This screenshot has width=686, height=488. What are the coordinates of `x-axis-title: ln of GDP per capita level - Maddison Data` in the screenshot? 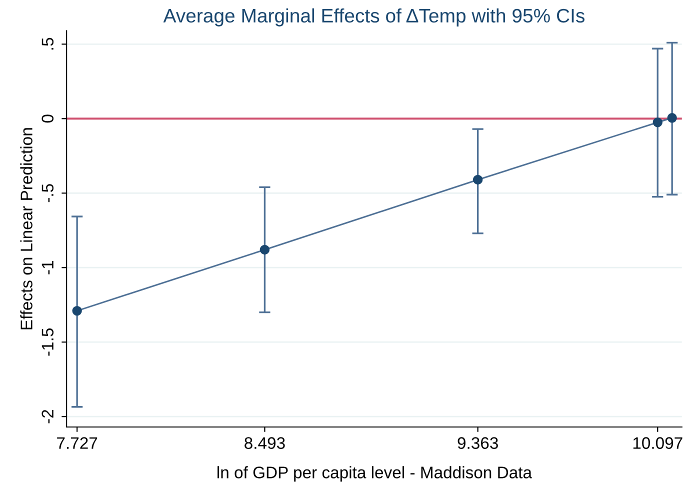 It's located at (375, 474).